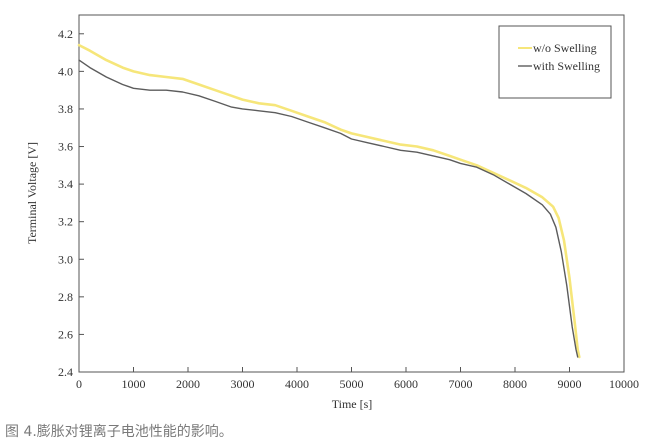 The image size is (651, 443). I want to click on x-tick-label: 2000, so click(188, 384).